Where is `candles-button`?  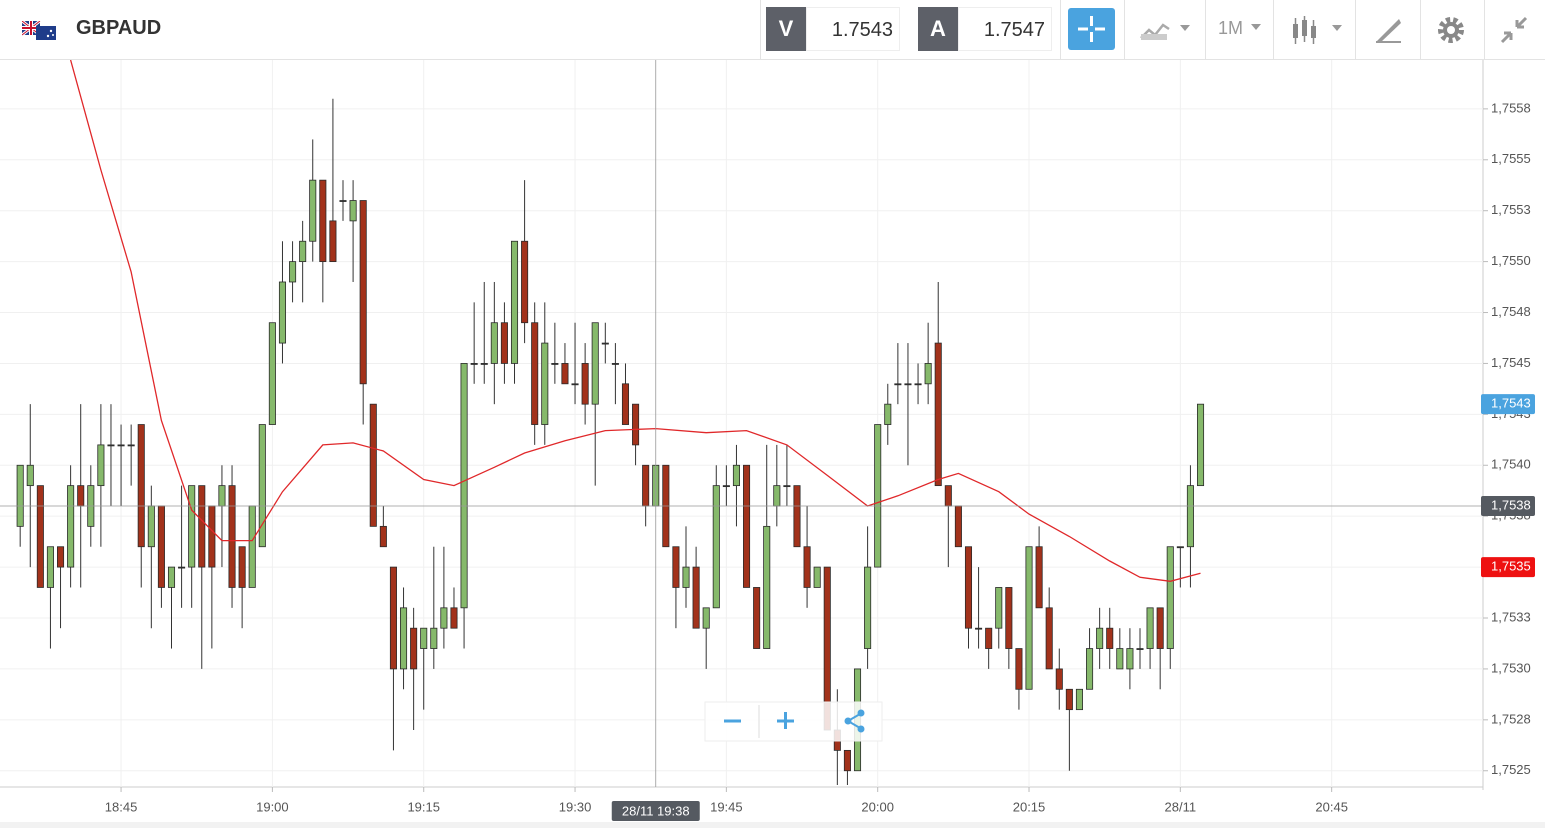
candles-button is located at coordinates (1318, 30).